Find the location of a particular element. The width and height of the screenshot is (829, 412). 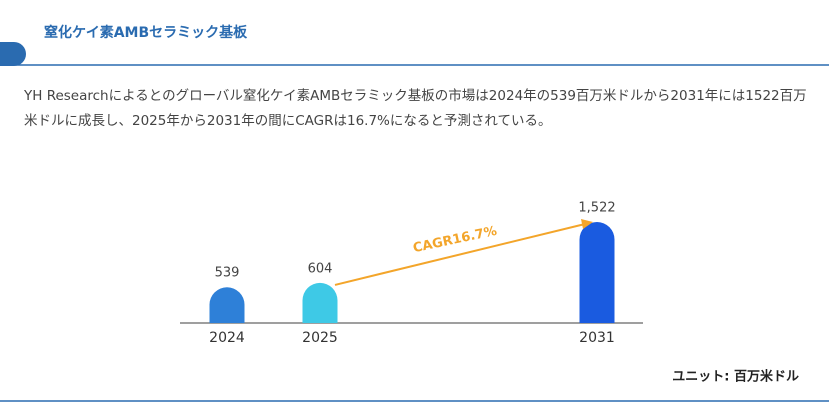

arrow-head is located at coordinates (587, 224).